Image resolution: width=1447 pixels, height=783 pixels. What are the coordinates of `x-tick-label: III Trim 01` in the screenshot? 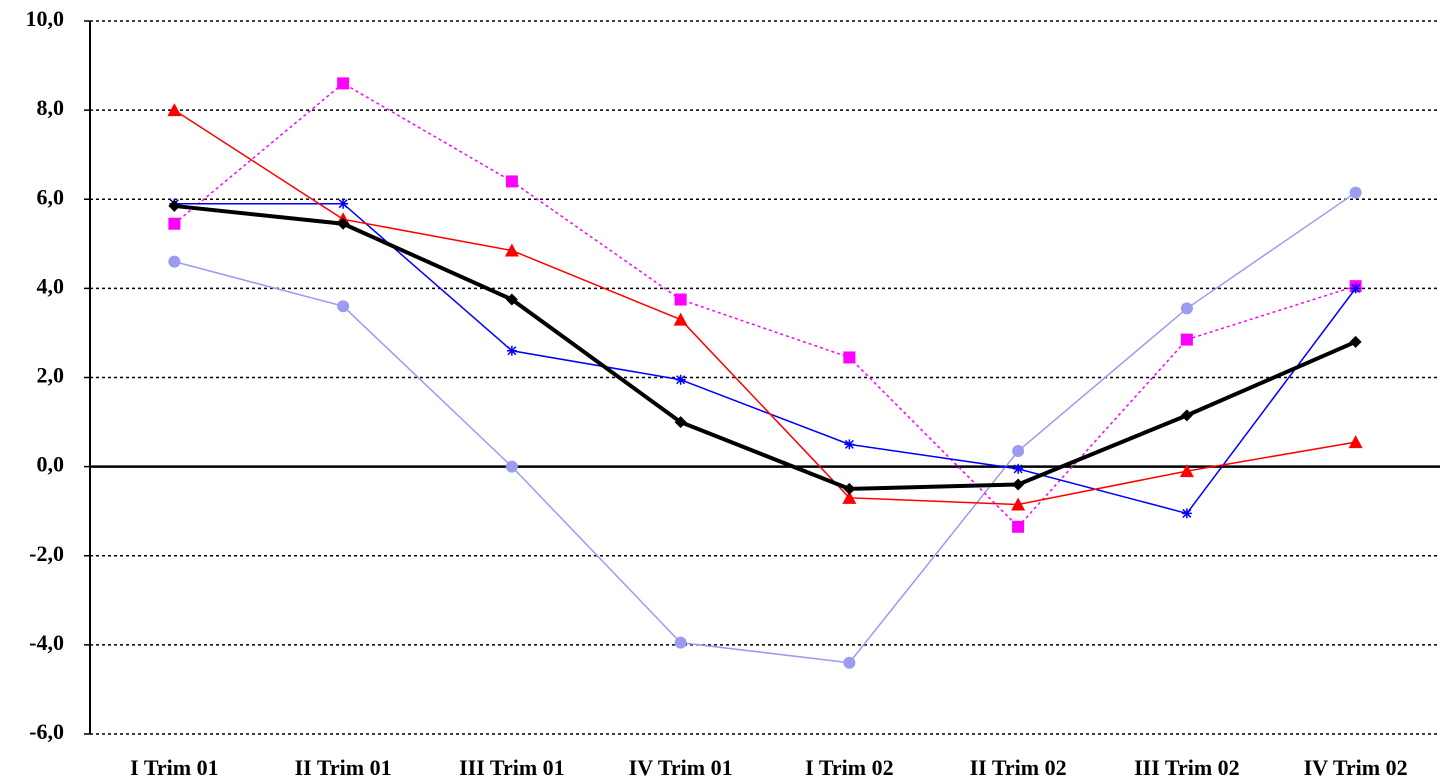 It's located at (512, 767).